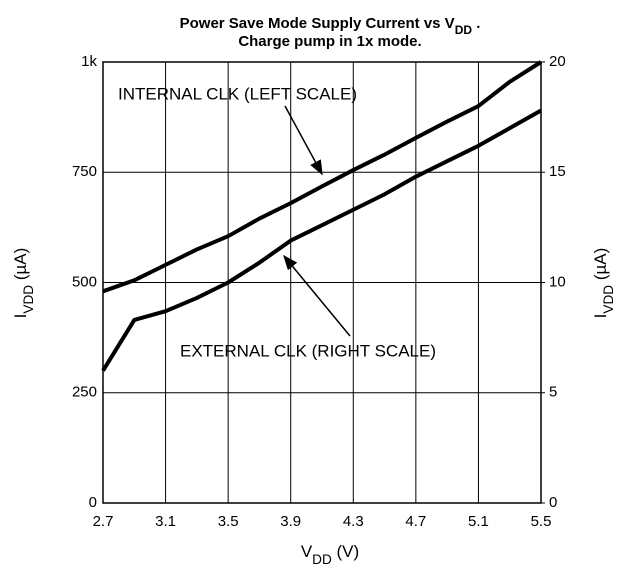 The image size is (617, 571). Describe the element at coordinates (228, 521) in the screenshot. I see `x-tick-label: 3.5` at that location.